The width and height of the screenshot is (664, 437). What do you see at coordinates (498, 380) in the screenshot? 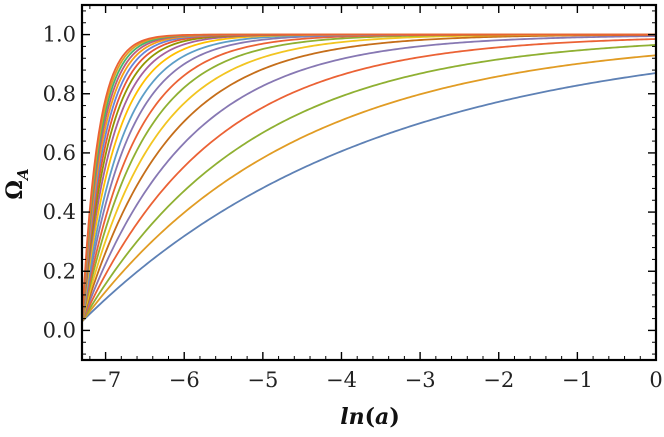
I see `x-tick-label: −2` at bounding box center [498, 380].